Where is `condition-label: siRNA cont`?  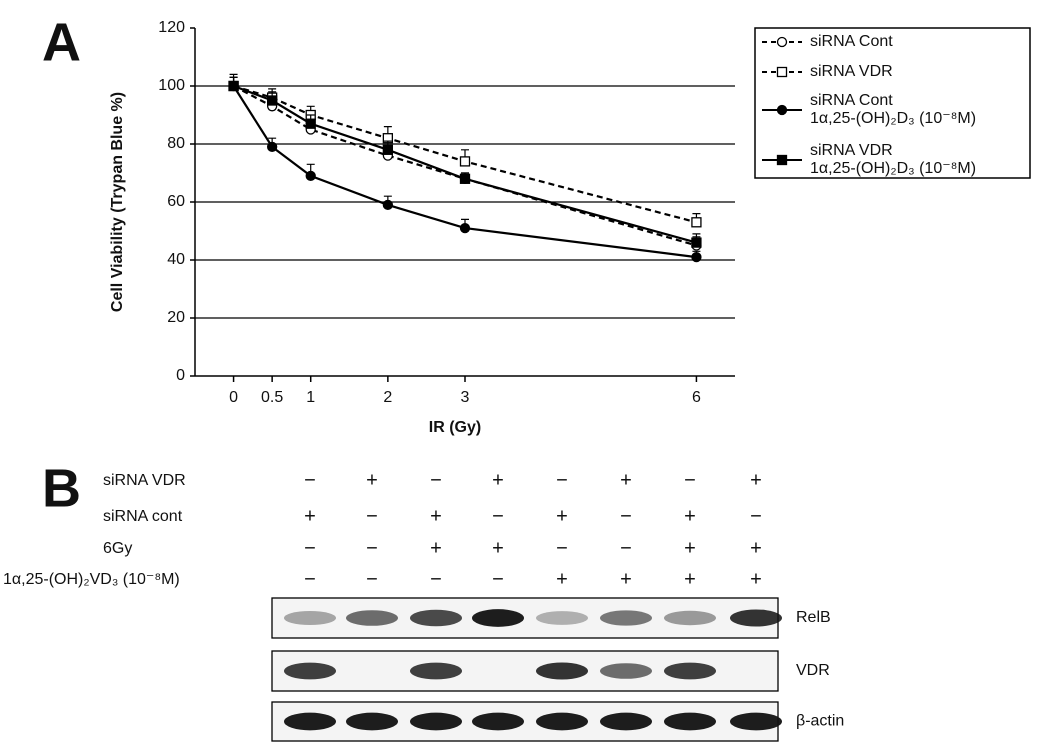
condition-label: siRNA cont is located at coordinates (143, 516).